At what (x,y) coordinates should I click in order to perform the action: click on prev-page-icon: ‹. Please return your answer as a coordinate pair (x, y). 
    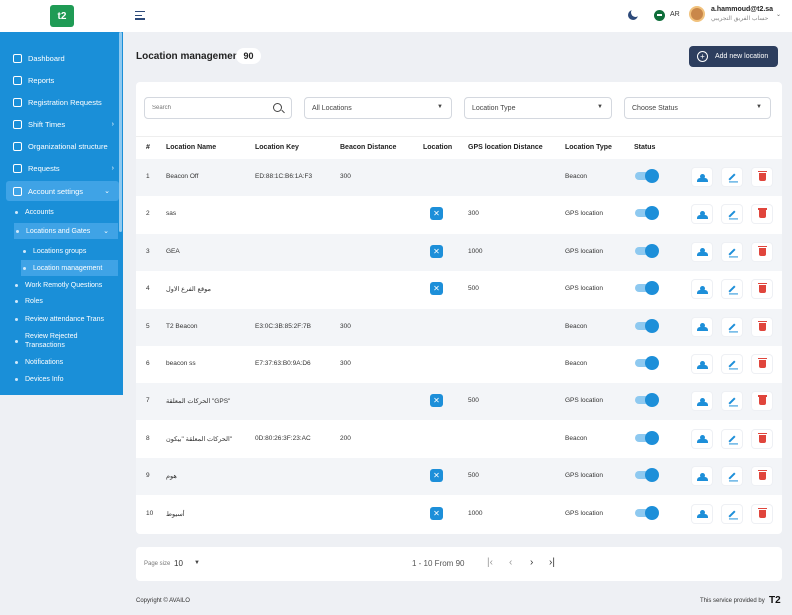
    Looking at the image, I should click on (511, 562).